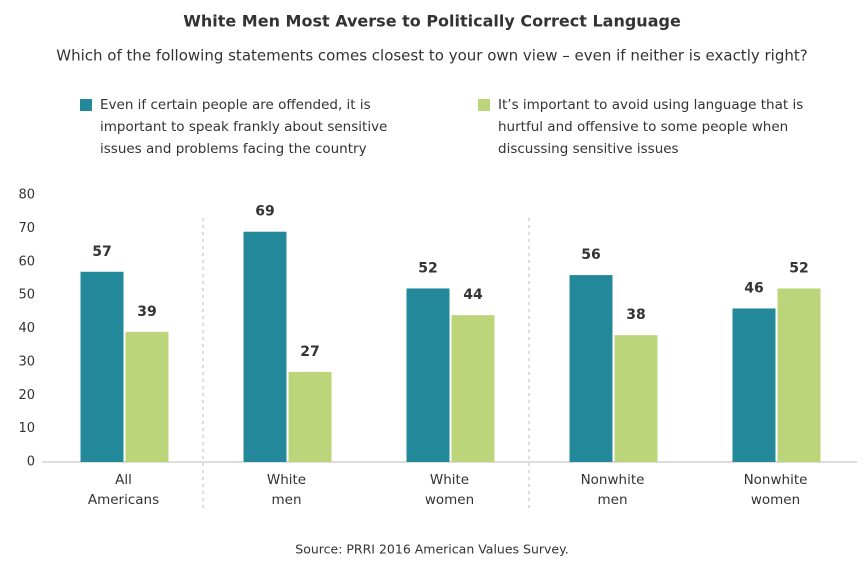 The width and height of the screenshot is (864, 579). What do you see at coordinates (264, 212) in the screenshot?
I see `value-label: 69` at bounding box center [264, 212].